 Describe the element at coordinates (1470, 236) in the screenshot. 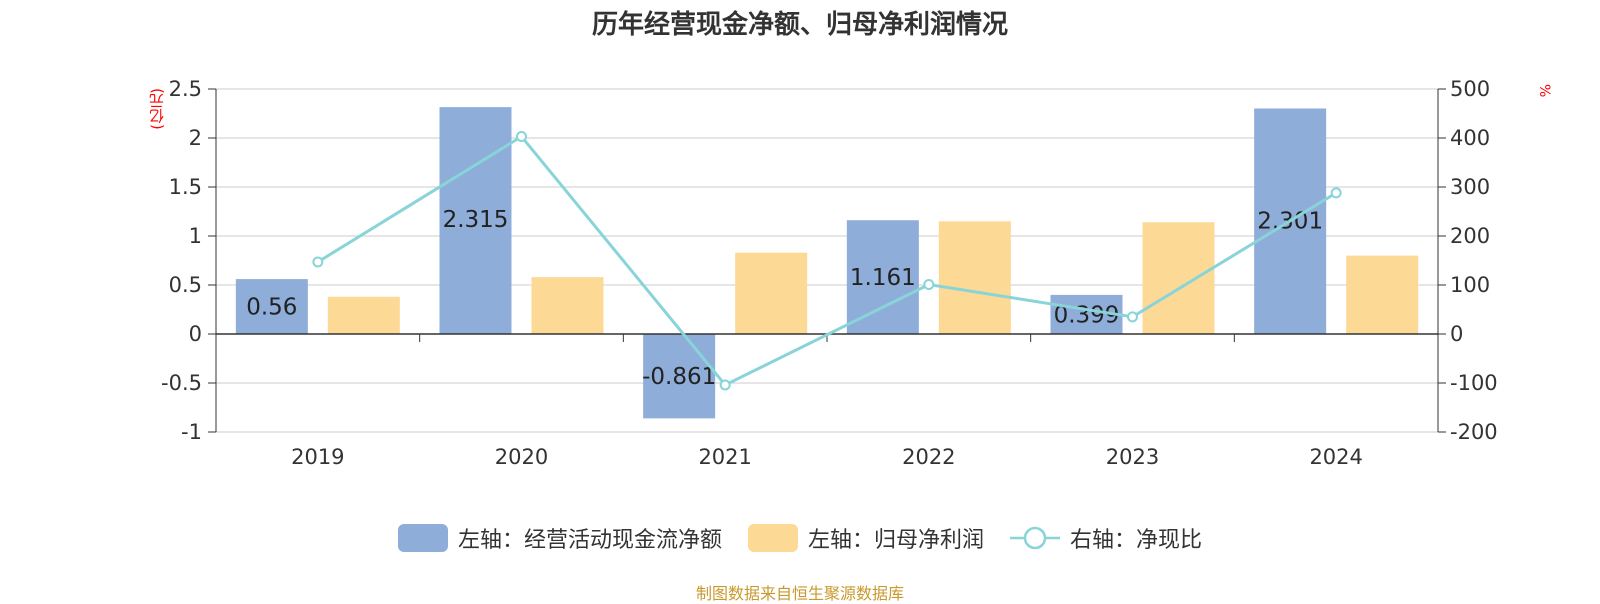

I see `right-axis-tick-label: 200` at that location.